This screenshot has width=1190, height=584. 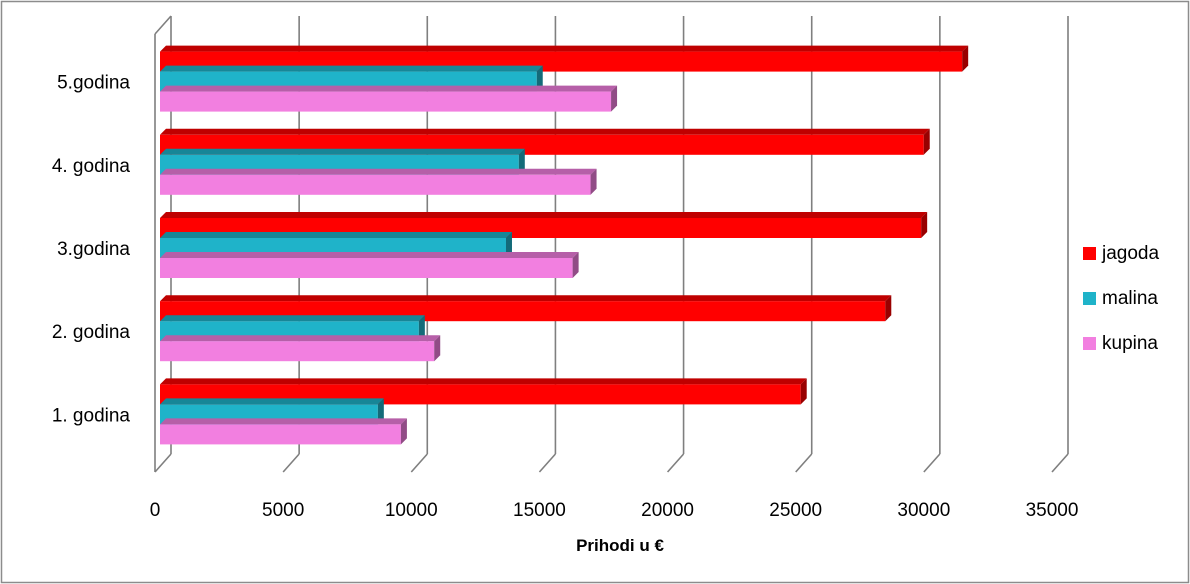 What do you see at coordinates (1130, 298) in the screenshot?
I see `legend-label: malina` at bounding box center [1130, 298].